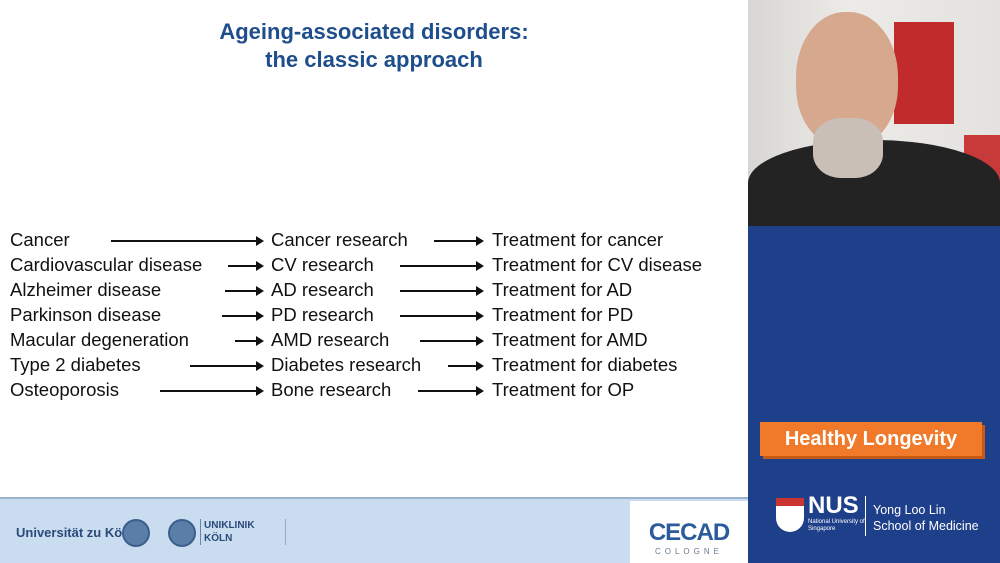  Describe the element at coordinates (75, 532) in the screenshot. I see `uni-koeln-label: Universität zu Köln` at that location.